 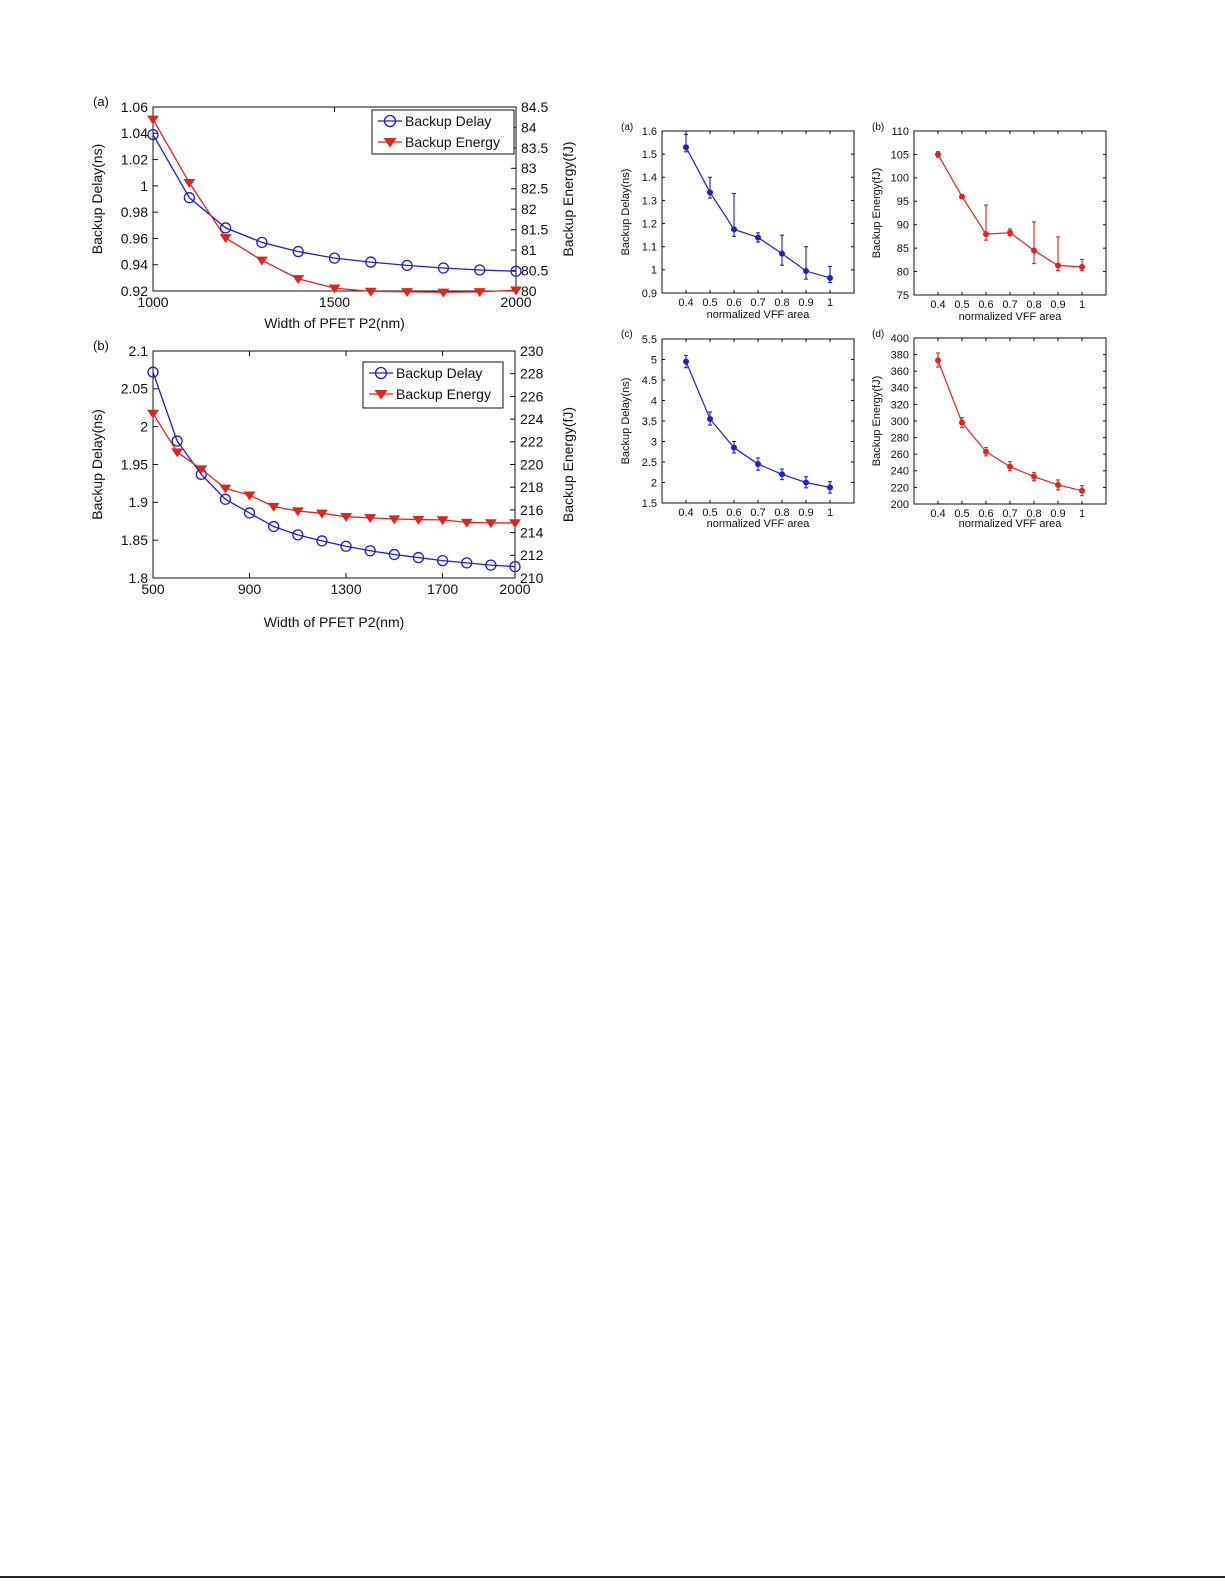 I want to click on legend-label: Backup Delay, so click(x=448, y=121).